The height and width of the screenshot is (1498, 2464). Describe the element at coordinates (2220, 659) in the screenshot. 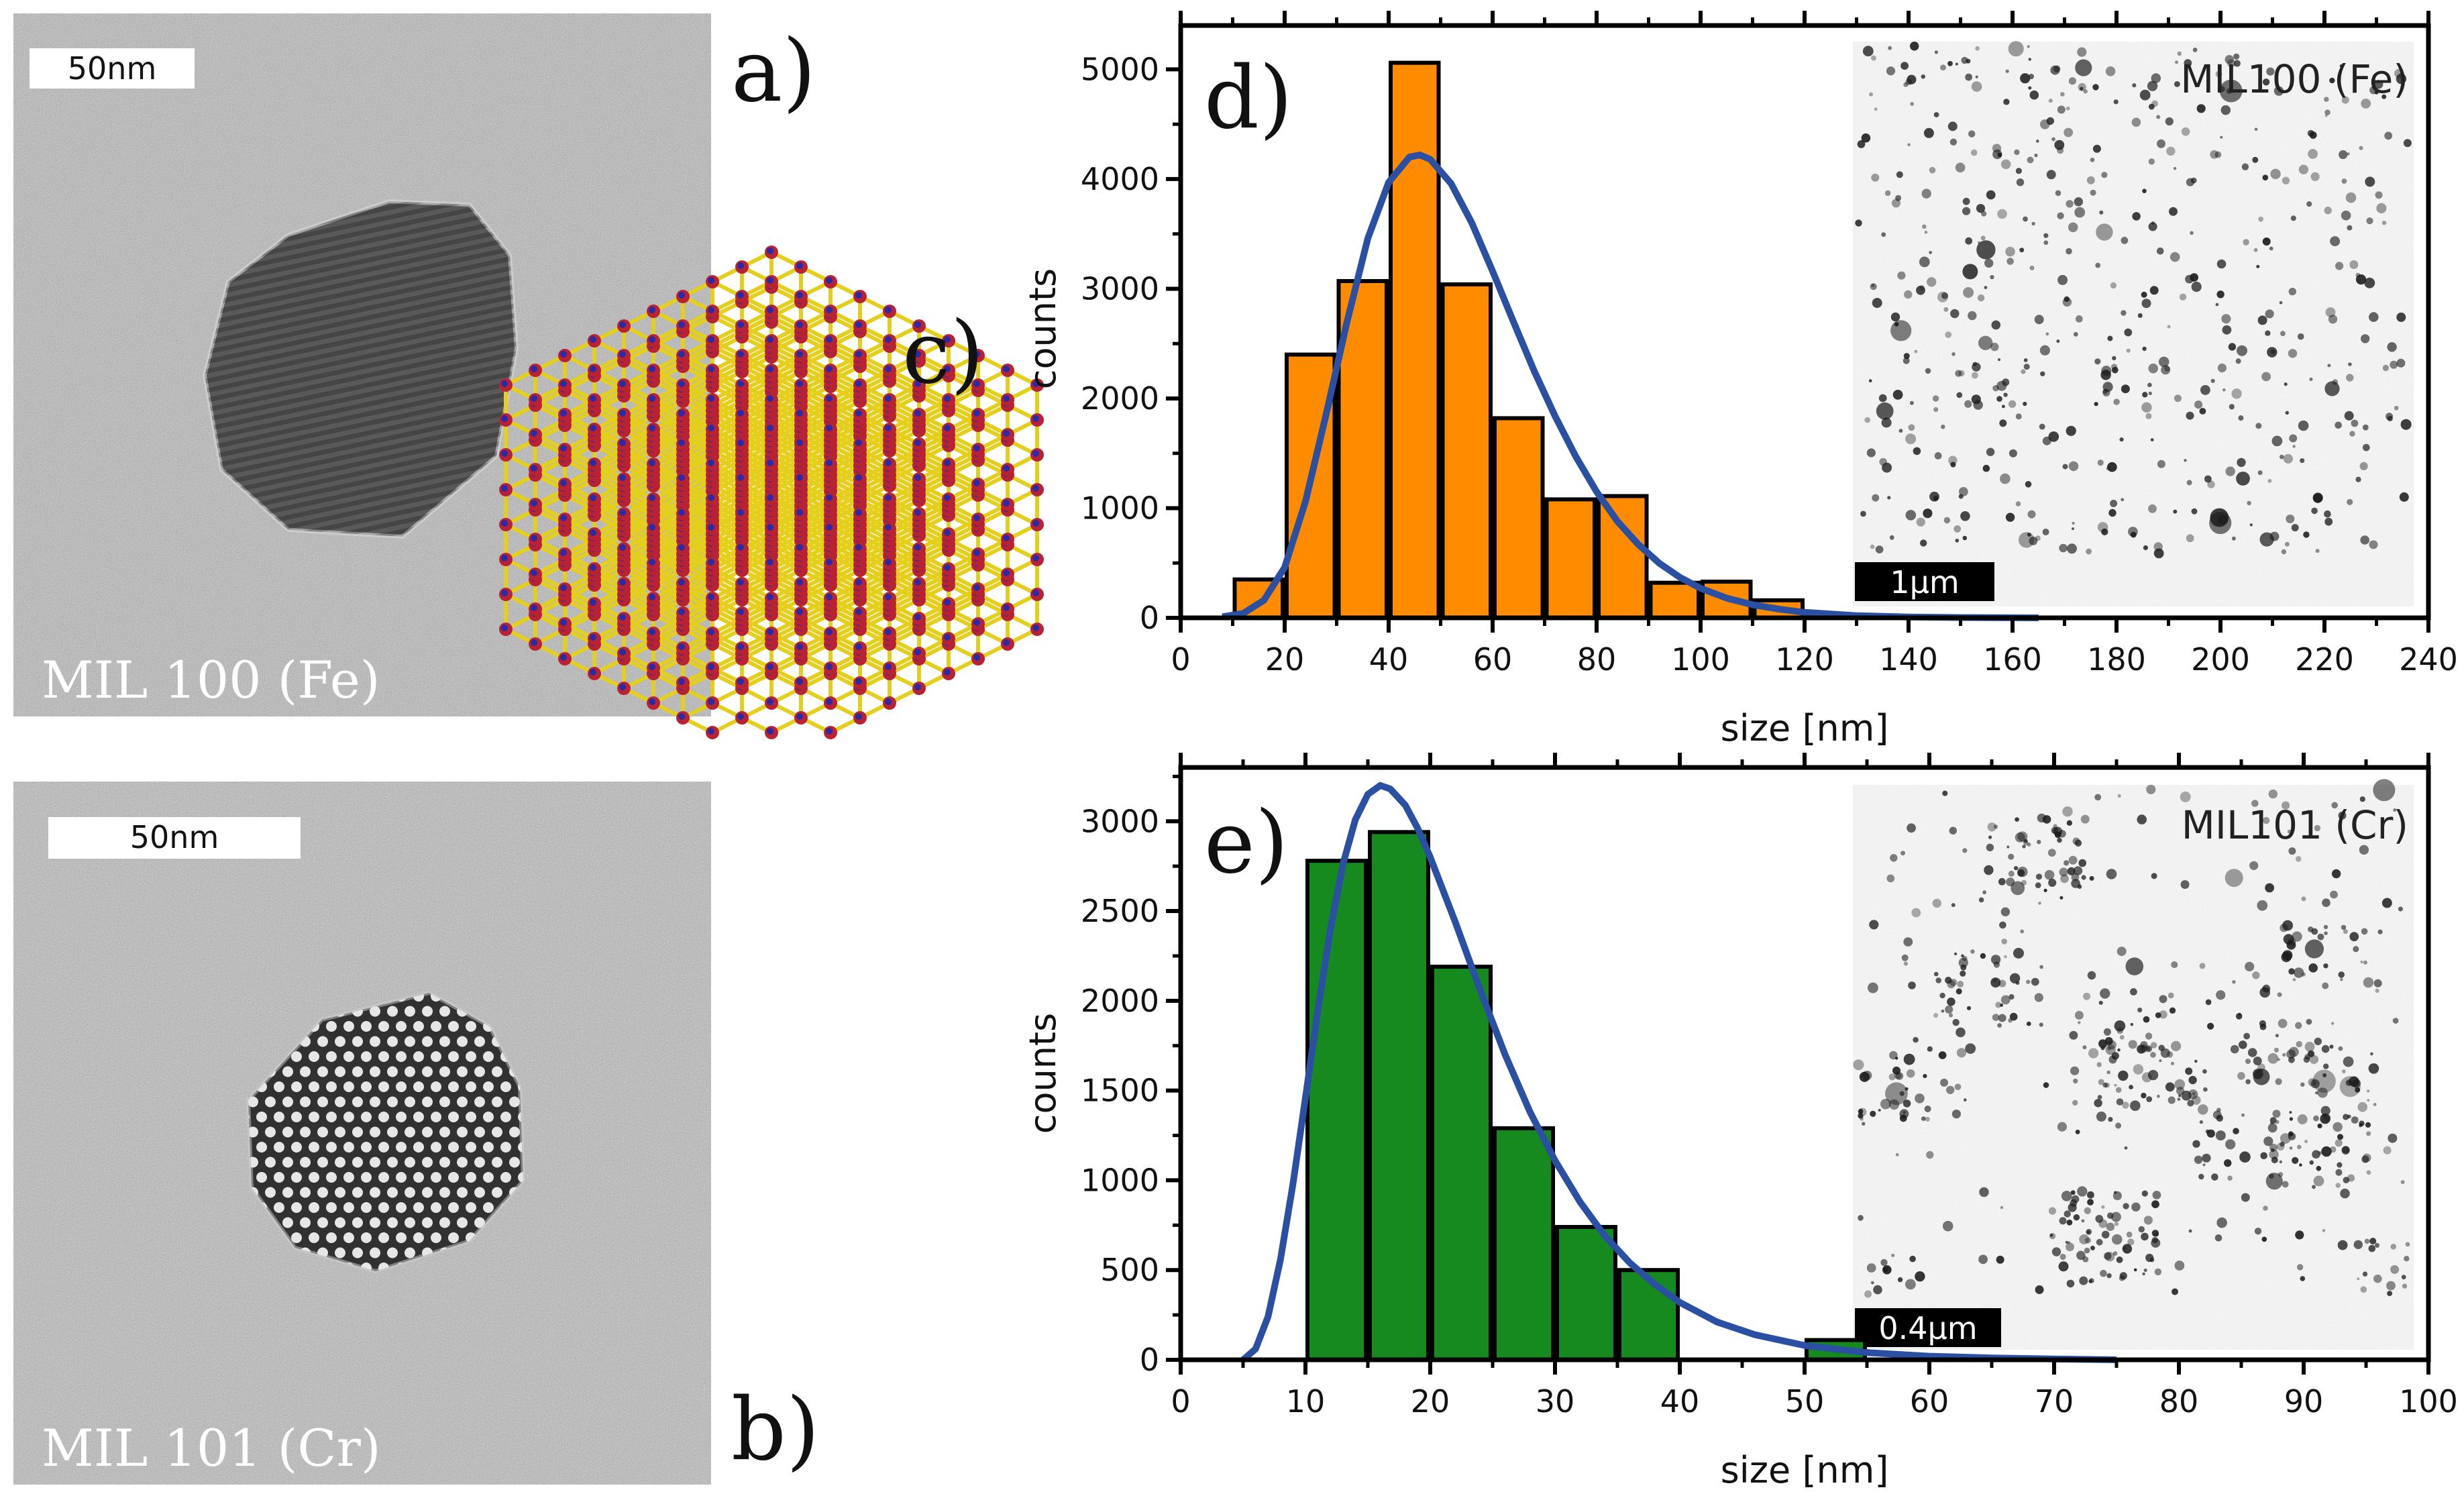

I see `x-tick-label: 200` at that location.